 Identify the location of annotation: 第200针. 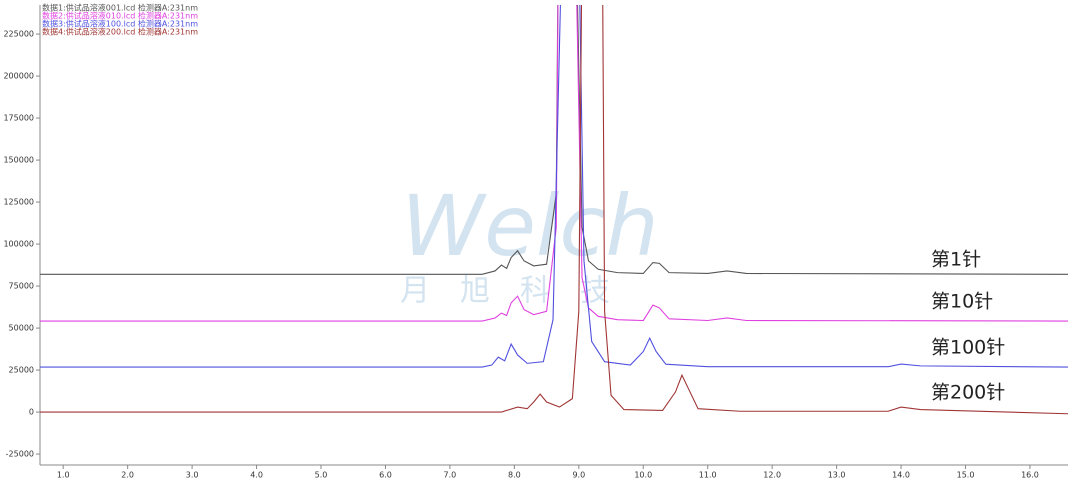
(968, 393).